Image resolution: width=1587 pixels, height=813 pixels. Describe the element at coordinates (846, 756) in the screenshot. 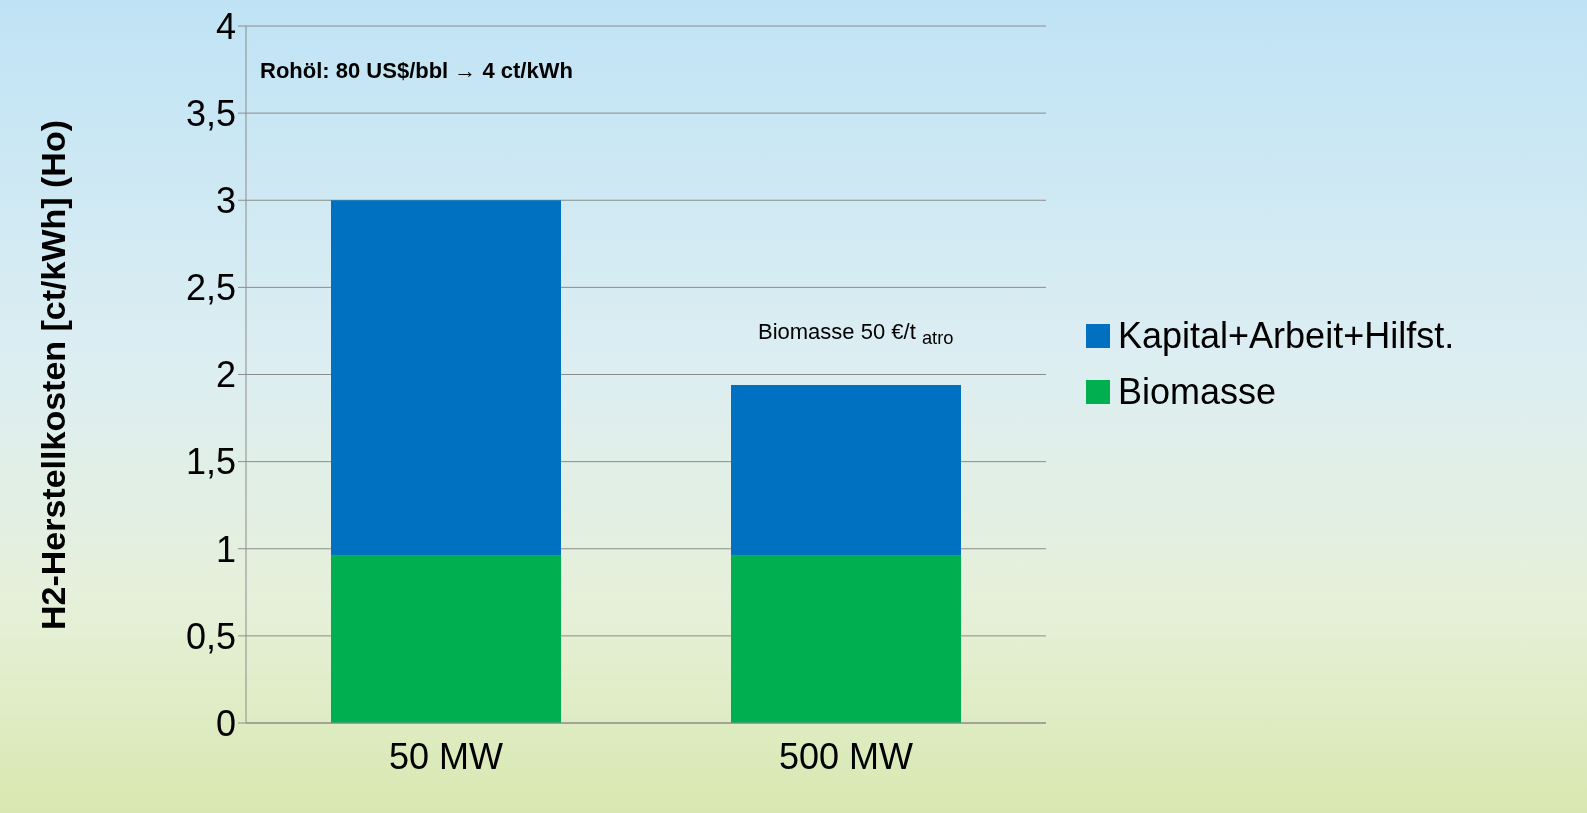

I see `x-tick-label: 500 MW` at that location.